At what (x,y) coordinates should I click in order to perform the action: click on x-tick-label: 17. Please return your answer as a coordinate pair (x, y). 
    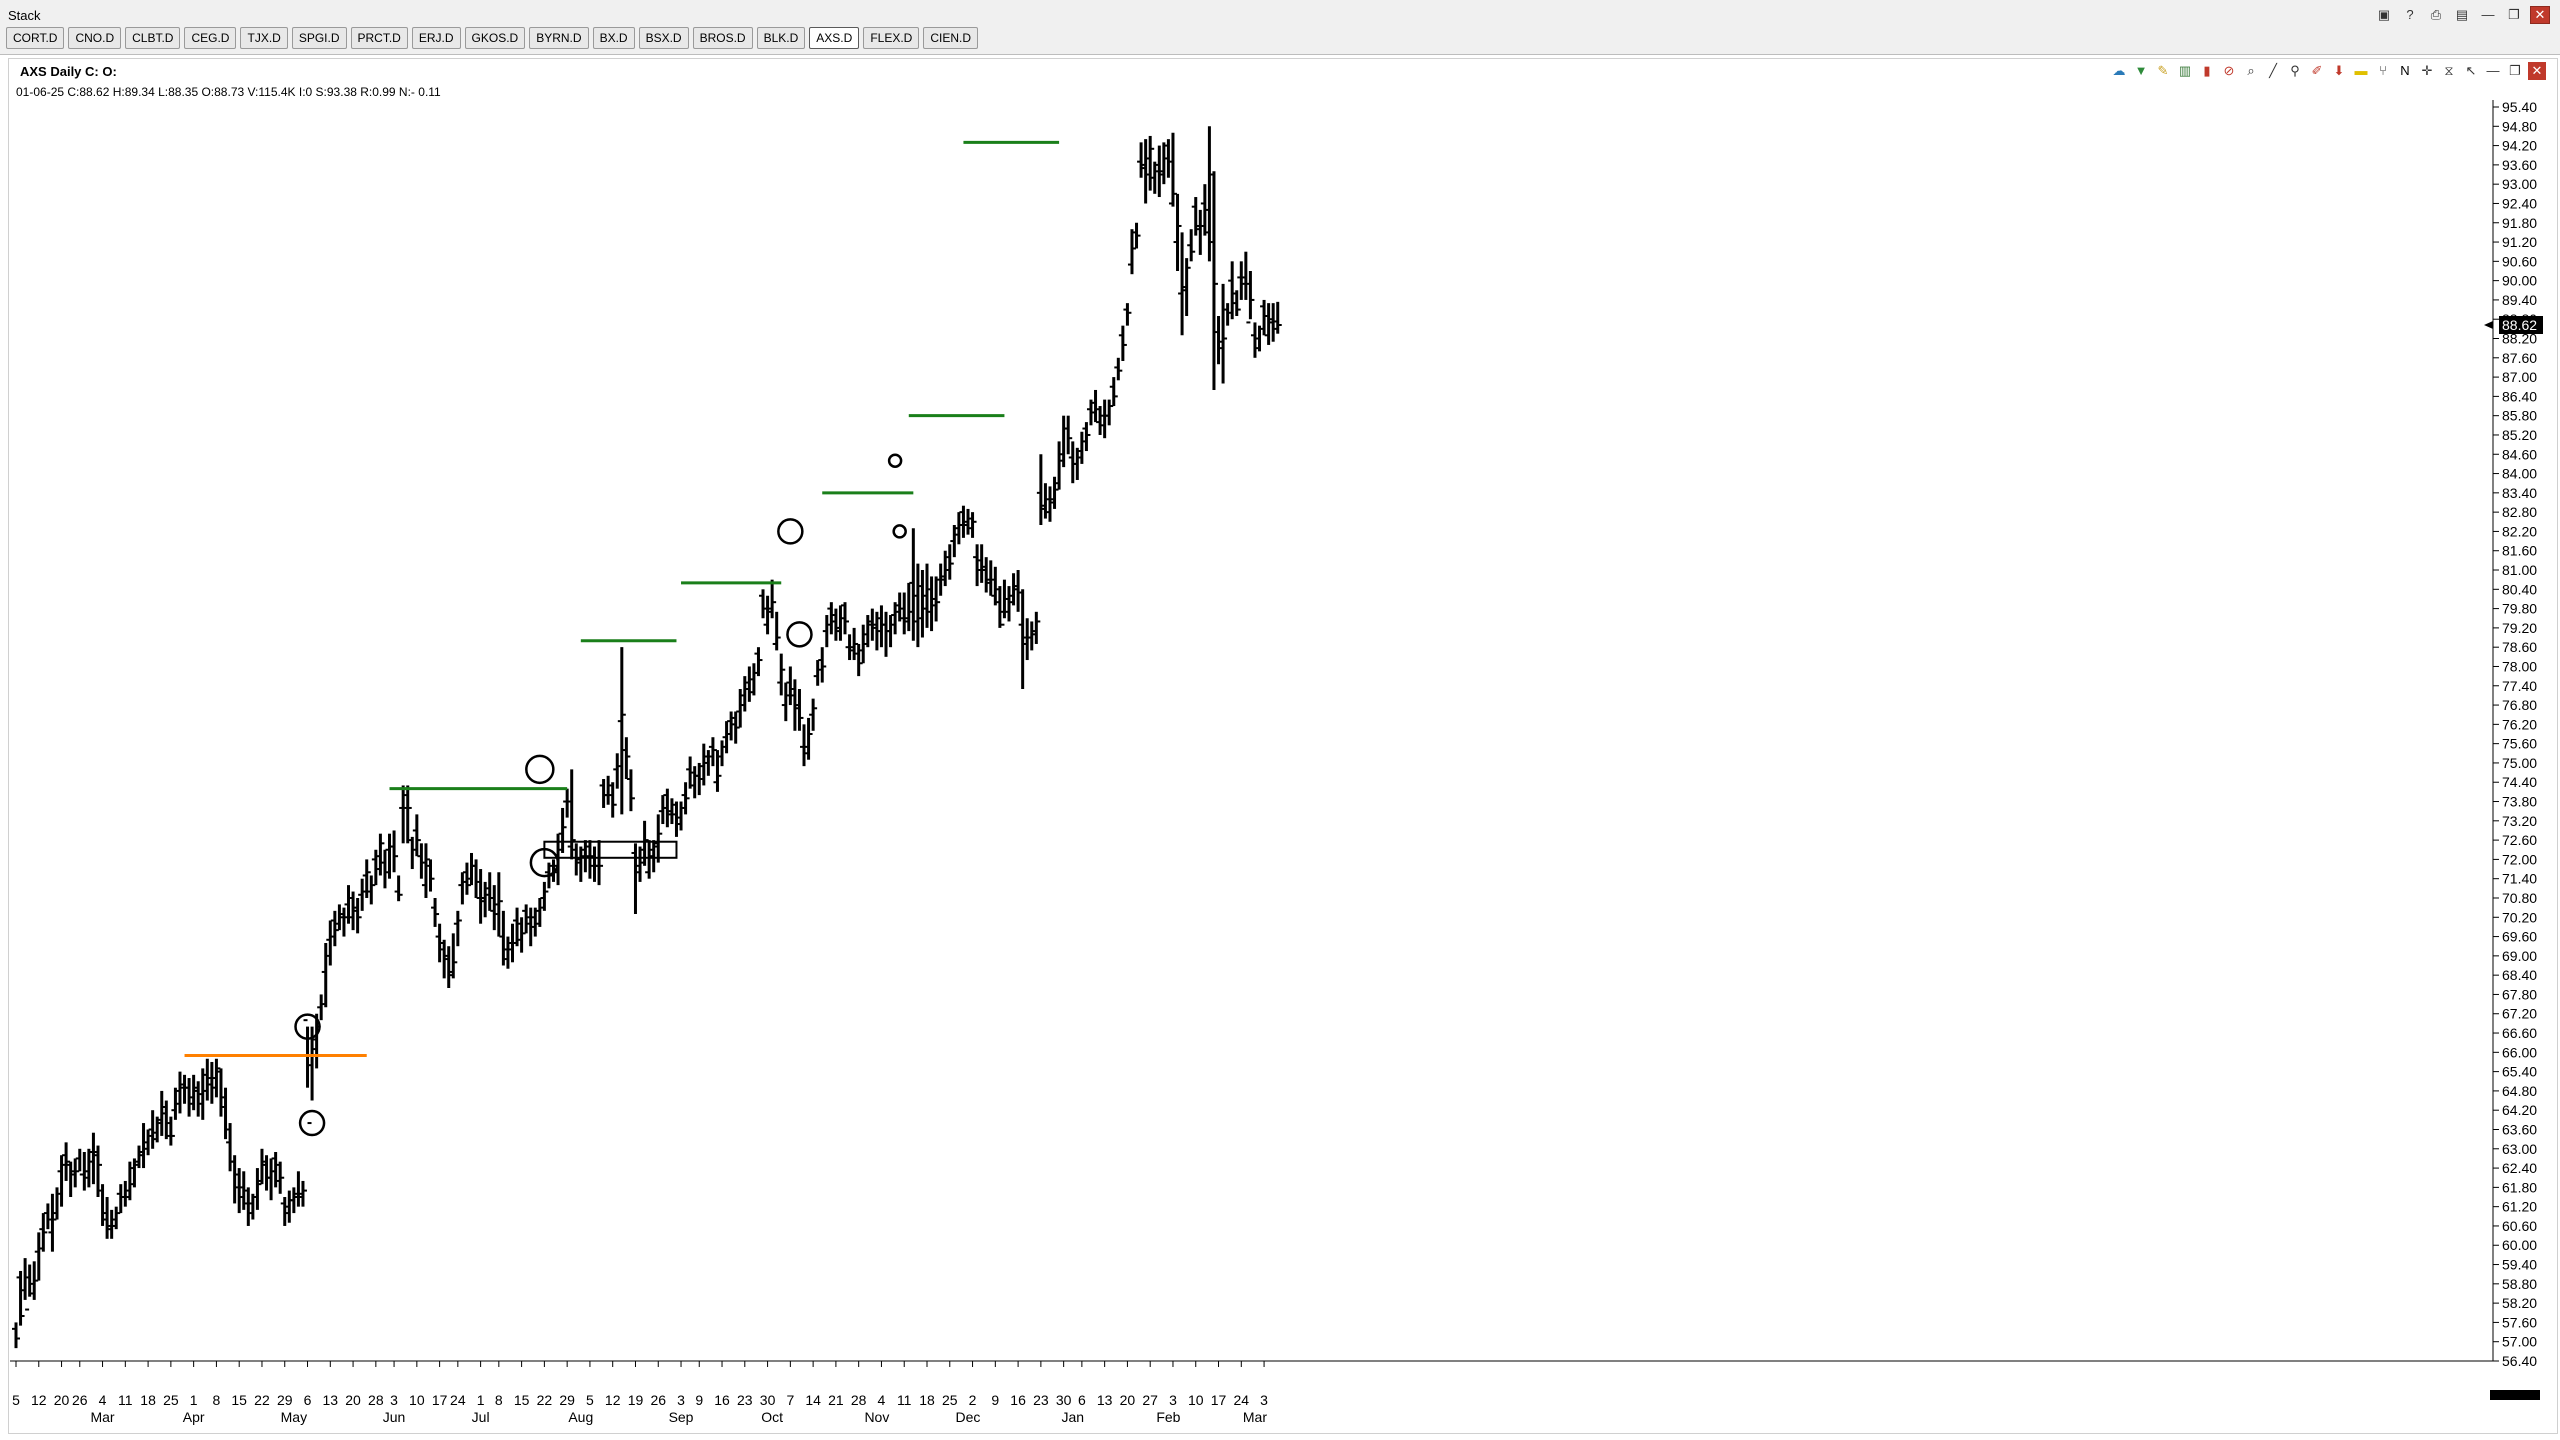
    Looking at the image, I should click on (440, 1400).